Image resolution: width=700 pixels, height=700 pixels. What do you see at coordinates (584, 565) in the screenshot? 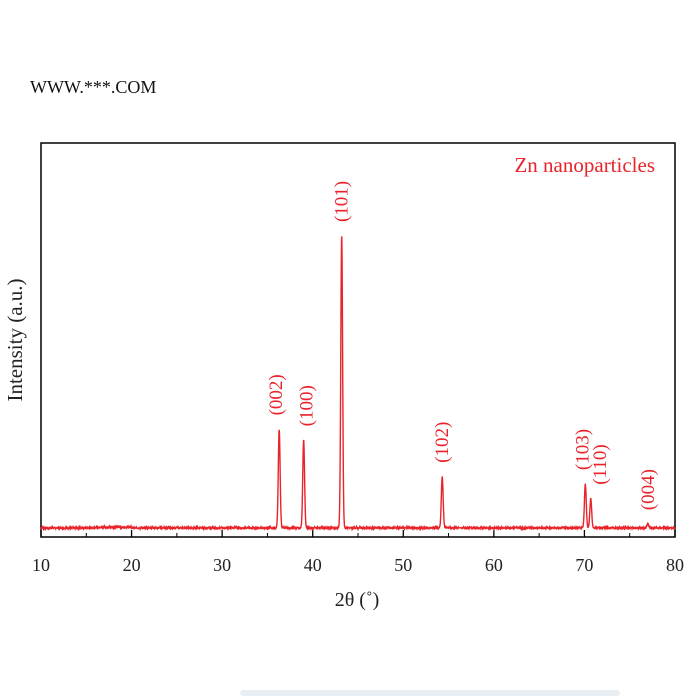
I see `x-tick-label: 70` at bounding box center [584, 565].